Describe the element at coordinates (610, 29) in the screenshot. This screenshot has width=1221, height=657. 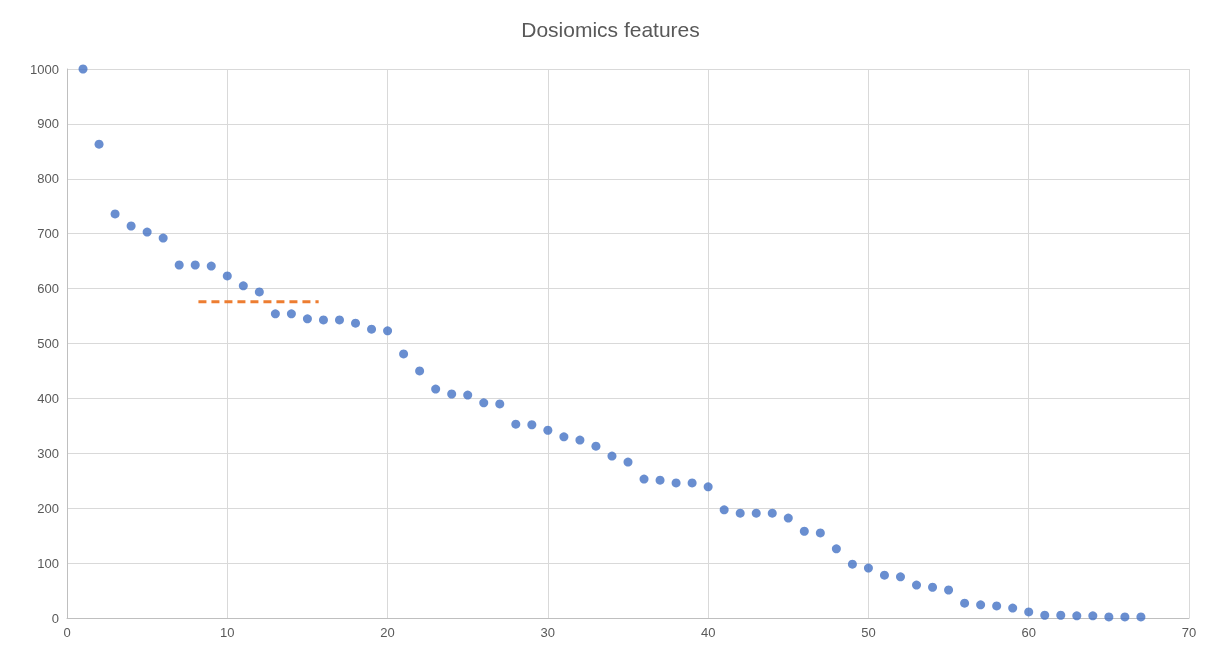
I see `chart-title: Dosiomics features` at that location.